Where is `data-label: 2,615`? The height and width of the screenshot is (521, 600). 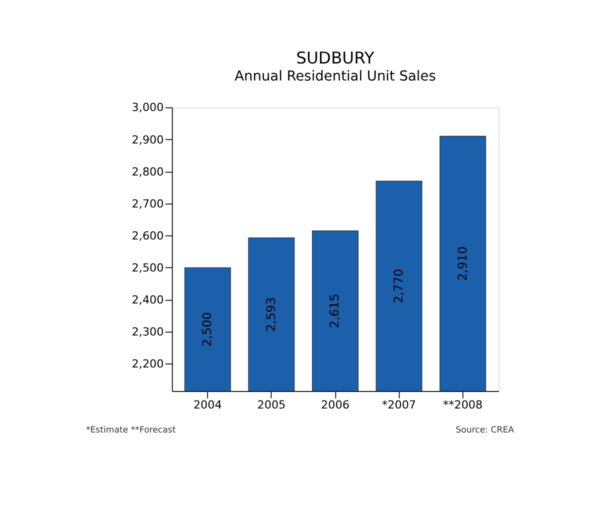 data-label: 2,615 is located at coordinates (335, 311).